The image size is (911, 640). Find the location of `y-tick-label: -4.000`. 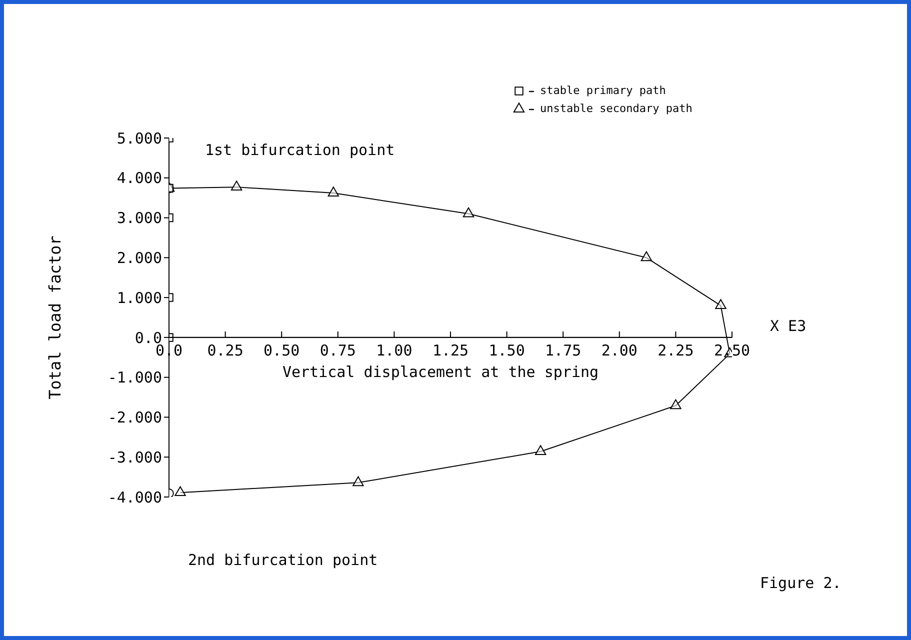

y-tick-label: -4.000 is located at coordinates (135, 497).